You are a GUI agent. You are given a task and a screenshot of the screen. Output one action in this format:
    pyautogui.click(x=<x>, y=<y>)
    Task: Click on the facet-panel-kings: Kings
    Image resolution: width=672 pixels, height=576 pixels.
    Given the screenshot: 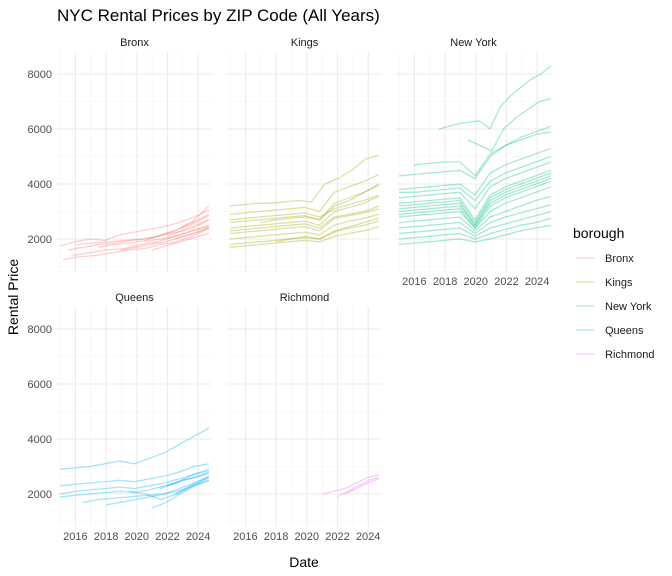 What is the action you would take?
    pyautogui.click(x=304, y=154)
    